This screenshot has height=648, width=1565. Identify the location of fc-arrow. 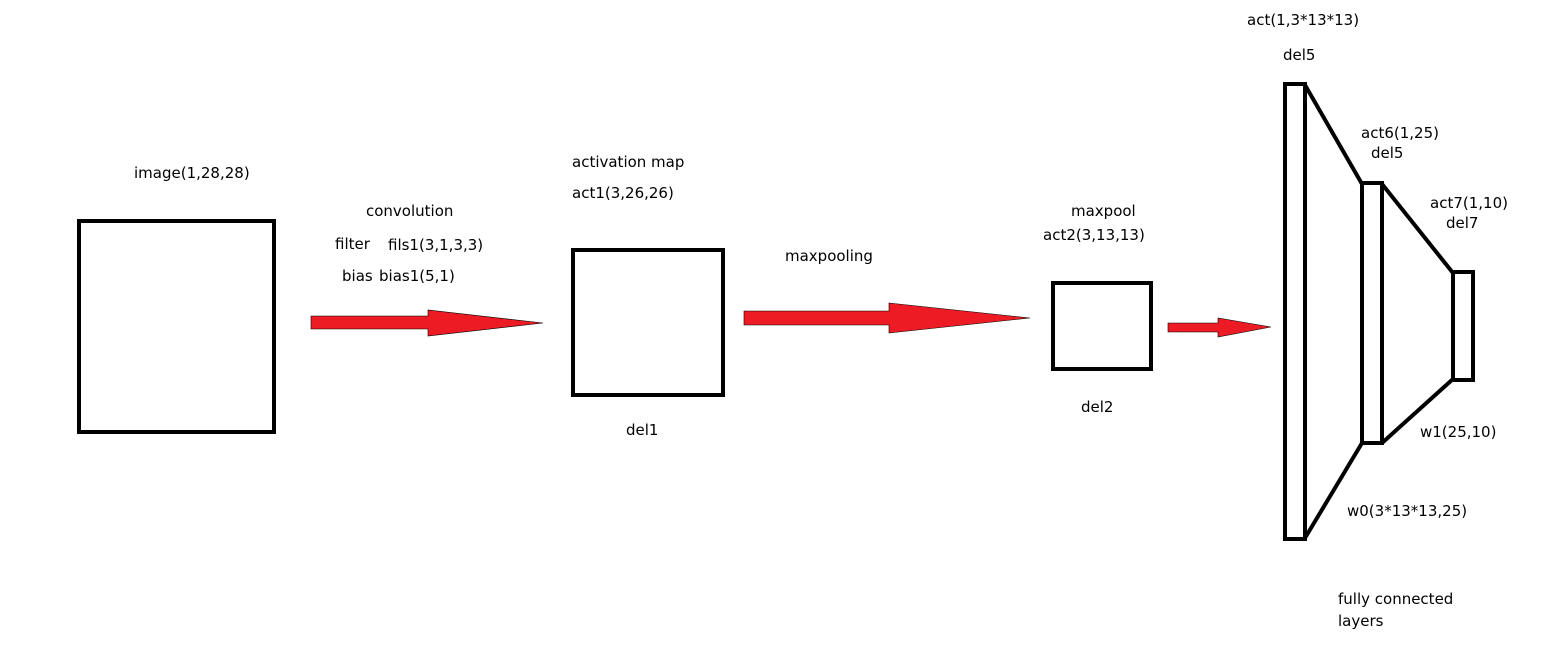
(1219, 327).